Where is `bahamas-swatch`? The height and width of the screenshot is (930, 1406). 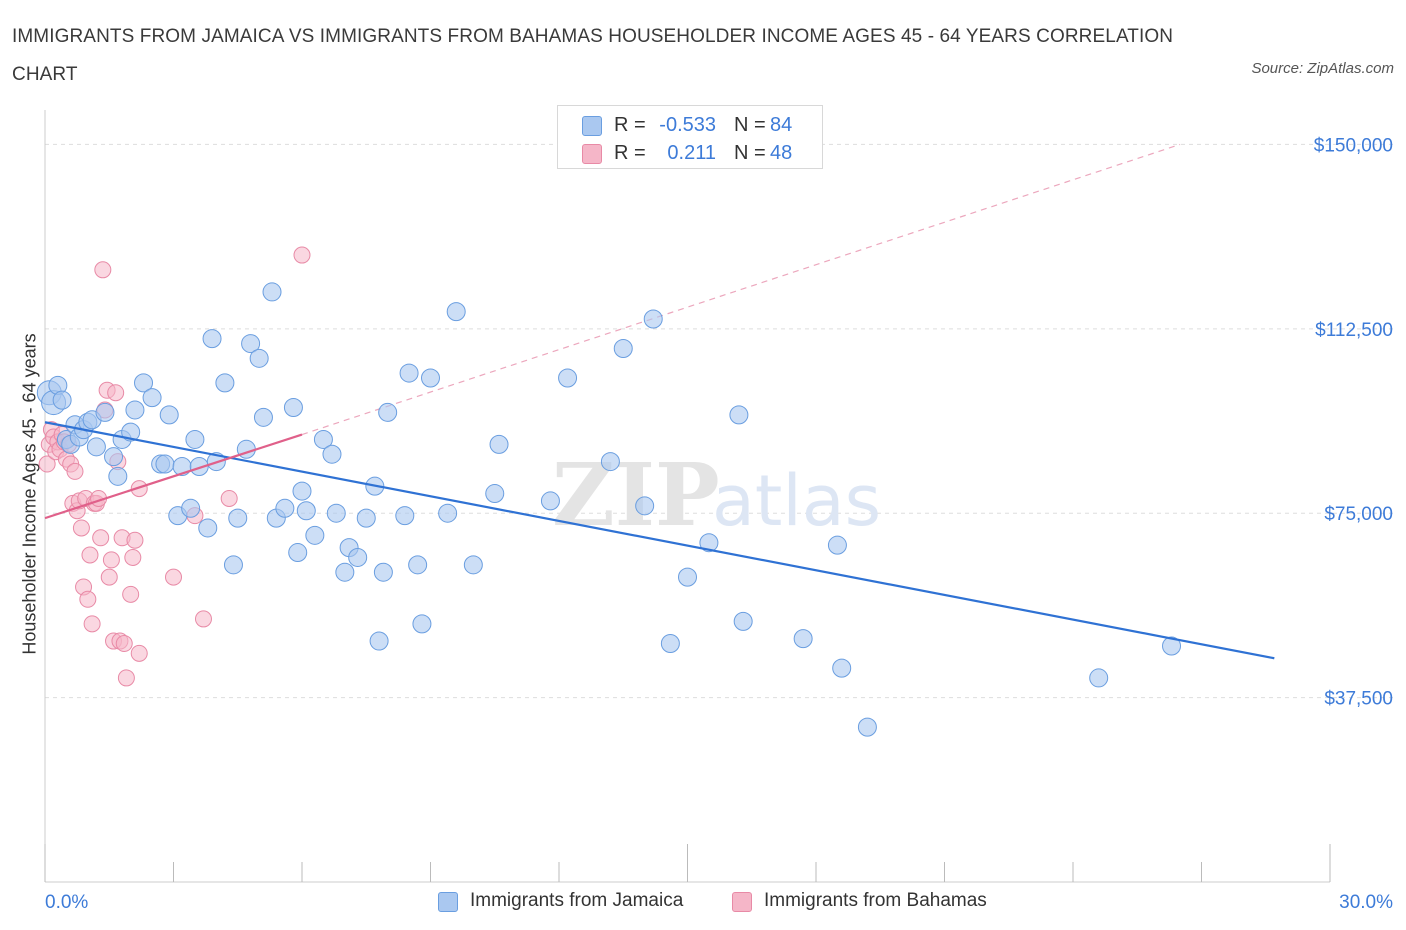
bahamas-swatch is located at coordinates (742, 902).